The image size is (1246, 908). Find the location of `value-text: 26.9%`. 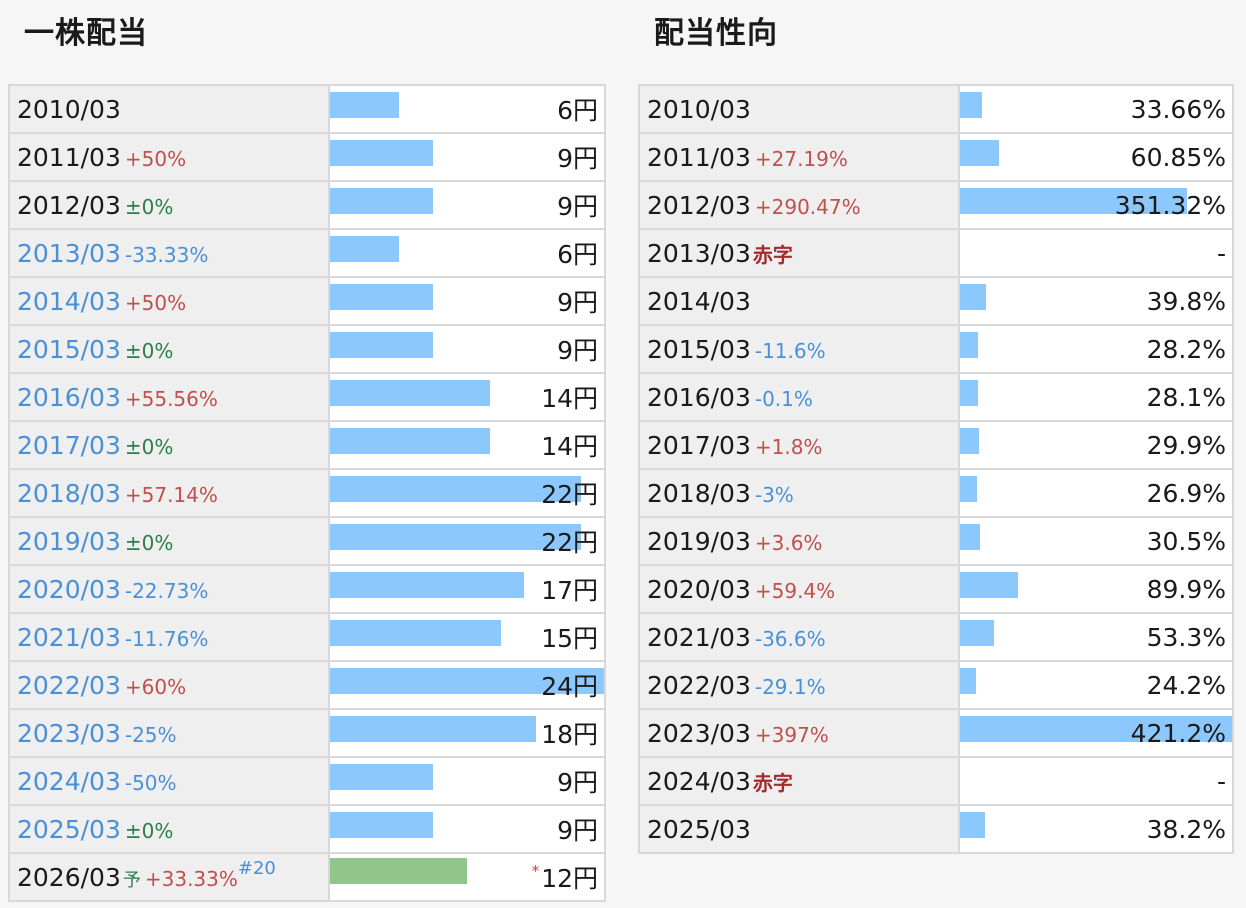

value-text: 26.9% is located at coordinates (1186, 493).